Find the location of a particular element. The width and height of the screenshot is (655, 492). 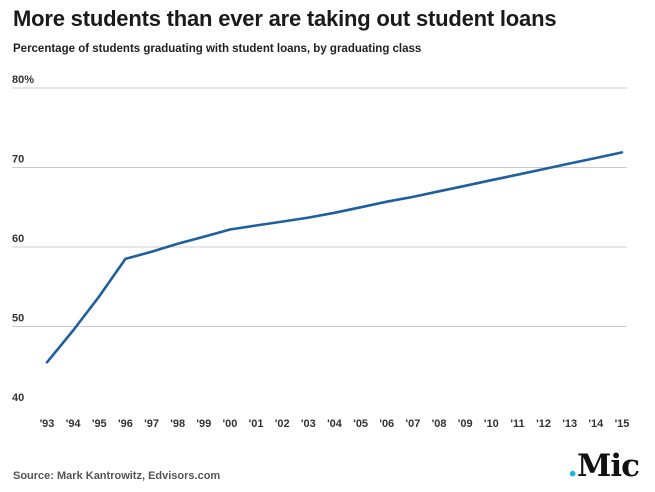

x-tick-label: '14 is located at coordinates (596, 424).